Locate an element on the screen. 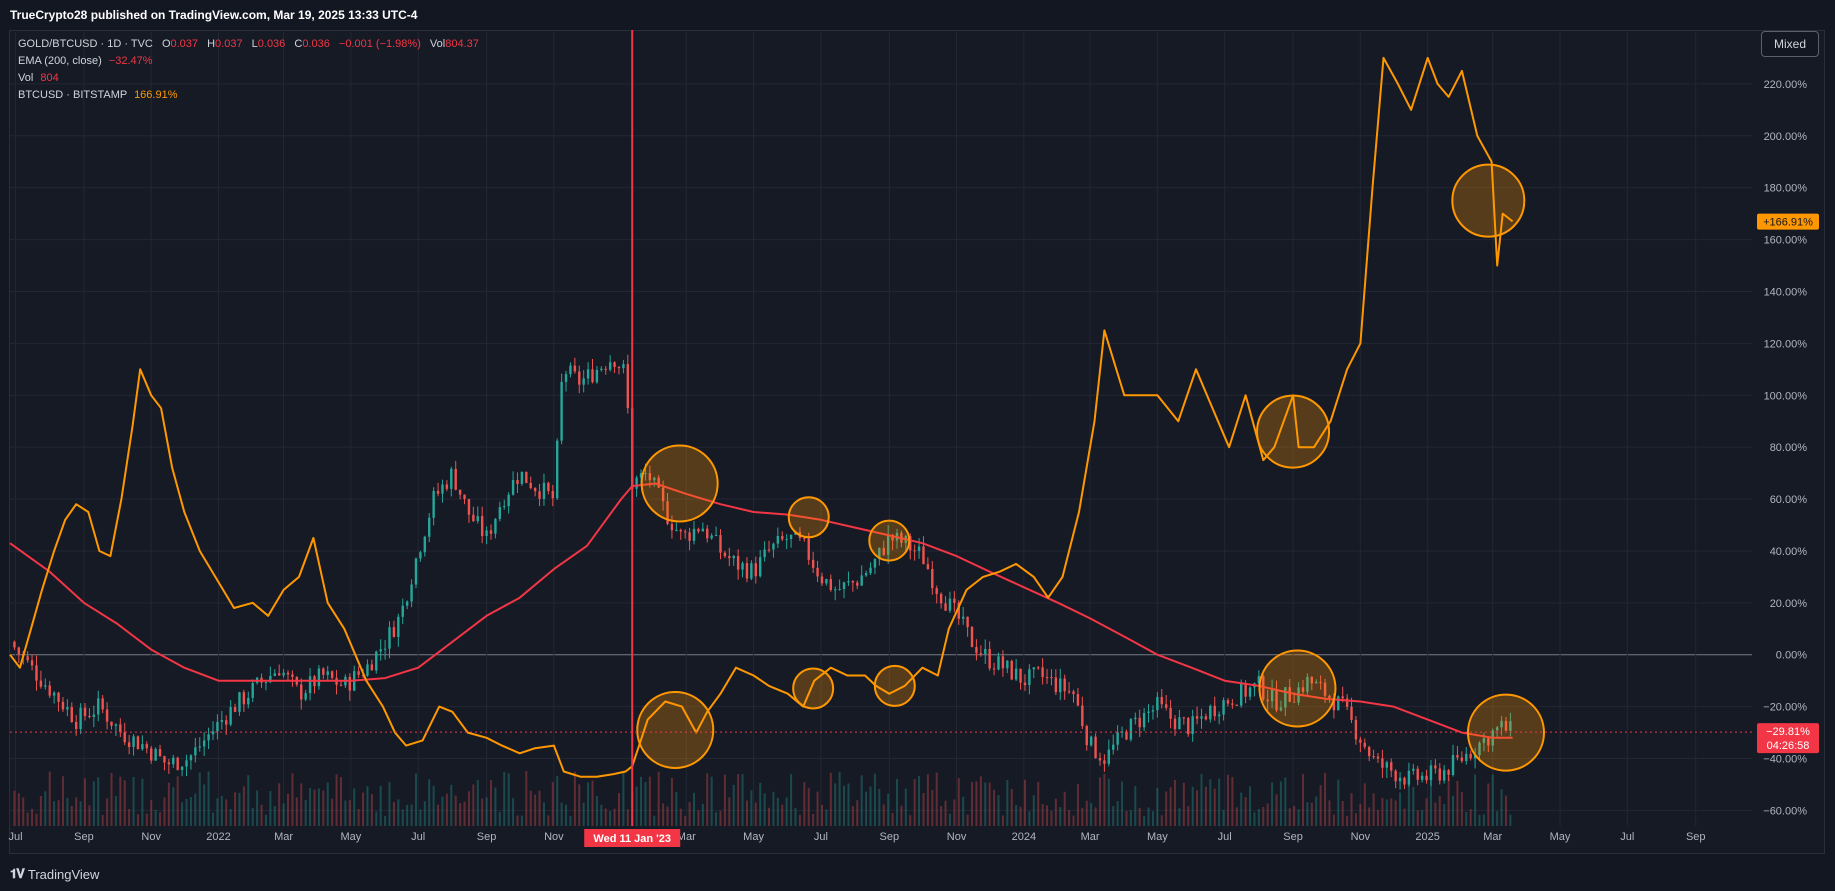 Image resolution: width=1835 pixels, height=891 pixels. legend-high-value: 0.037 is located at coordinates (229, 44).